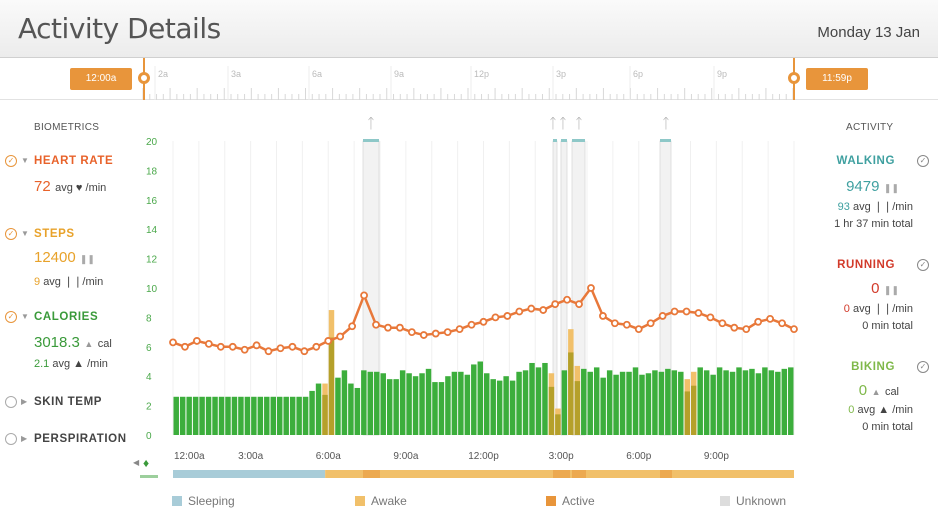  I want to click on running-block: RUNNING 0 ❚❚ 0 avg ❘❘/min 0 min total, so click(850, 295).